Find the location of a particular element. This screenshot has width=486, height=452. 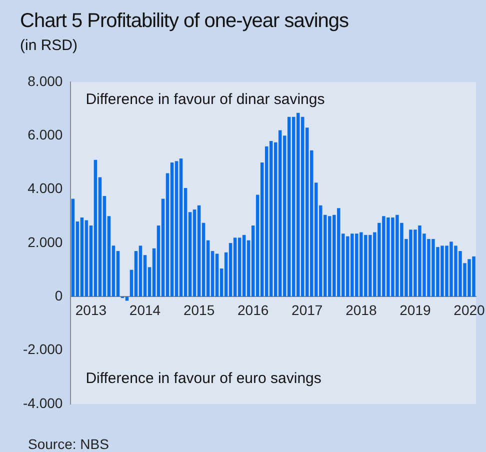

x-tick-label: 2014 is located at coordinates (145, 310).